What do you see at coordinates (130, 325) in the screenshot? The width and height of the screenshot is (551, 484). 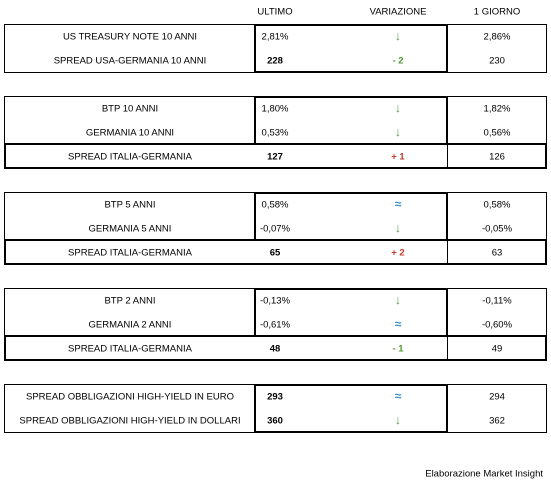 I see `row-label: GERMANIA 2 ANNI` at bounding box center [130, 325].